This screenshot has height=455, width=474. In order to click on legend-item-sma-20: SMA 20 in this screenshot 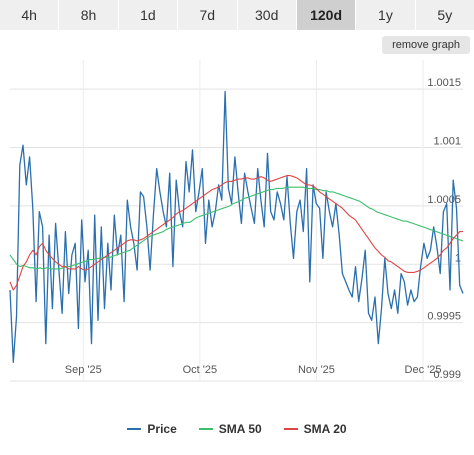, I will do `click(315, 429)`.